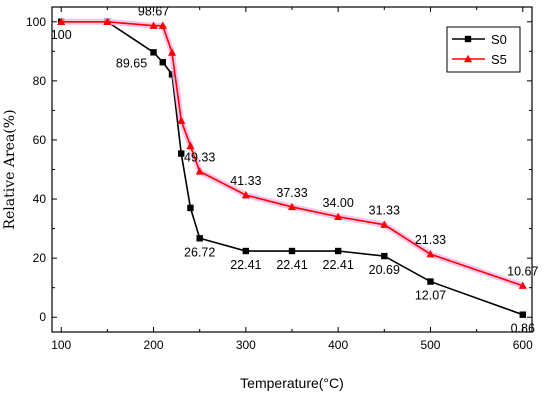 This screenshot has width=550, height=404. I want to click on x-tick-label: 500, so click(430, 345).